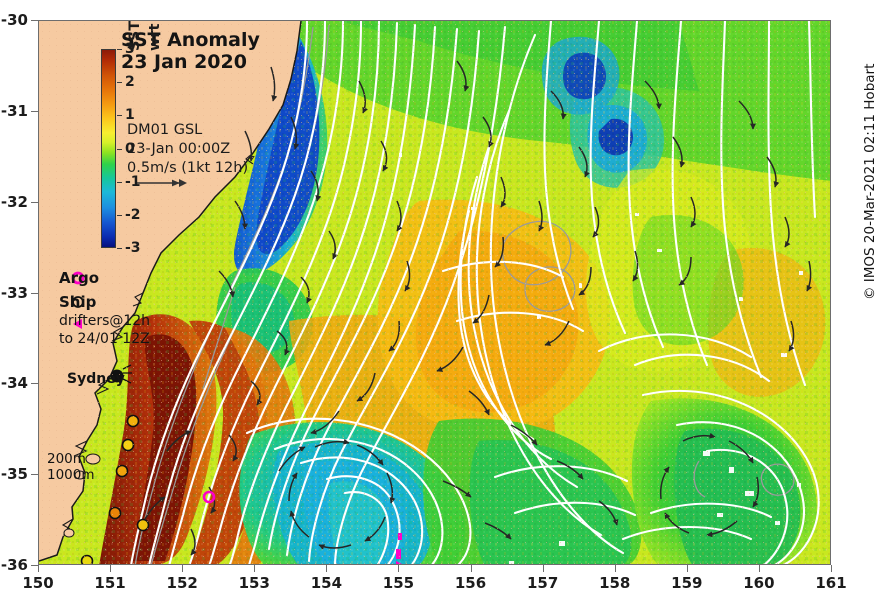 This screenshot has width=880, height=600. I want to click on isobath-200m-label: 200m, so click(66, 459).